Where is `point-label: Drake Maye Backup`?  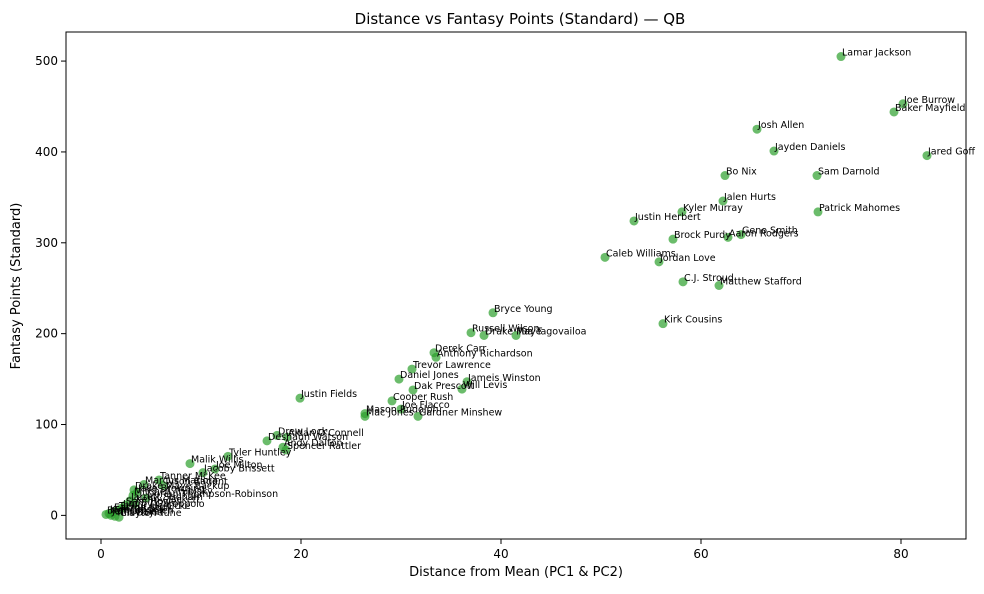 point-label: Drake Maye Backup is located at coordinates (182, 486).